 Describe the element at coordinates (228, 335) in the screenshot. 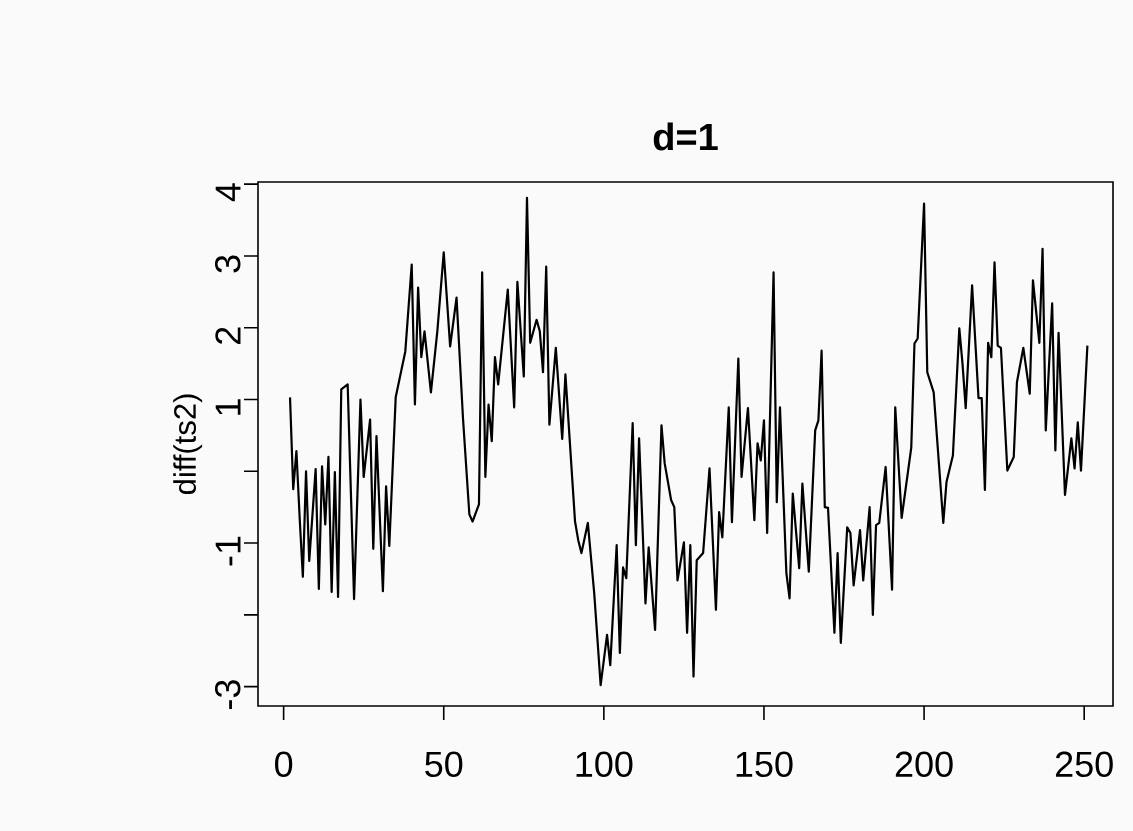

I see `y-tick-label: 2` at that location.